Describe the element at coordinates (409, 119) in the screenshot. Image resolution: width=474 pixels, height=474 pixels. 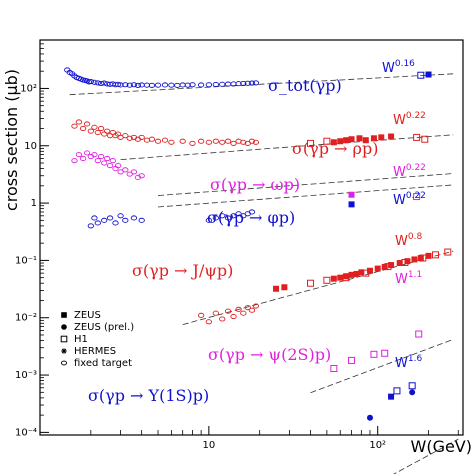
I see `power-label-rho: W0.22` at that location.